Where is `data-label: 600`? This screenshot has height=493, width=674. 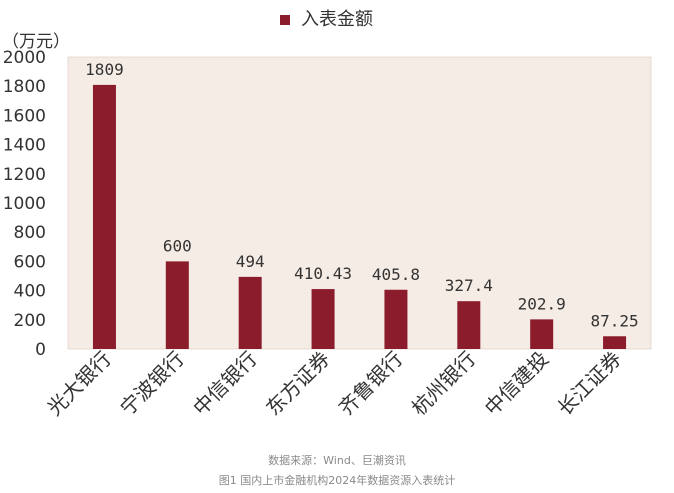
data-label: 600 is located at coordinates (177, 245).